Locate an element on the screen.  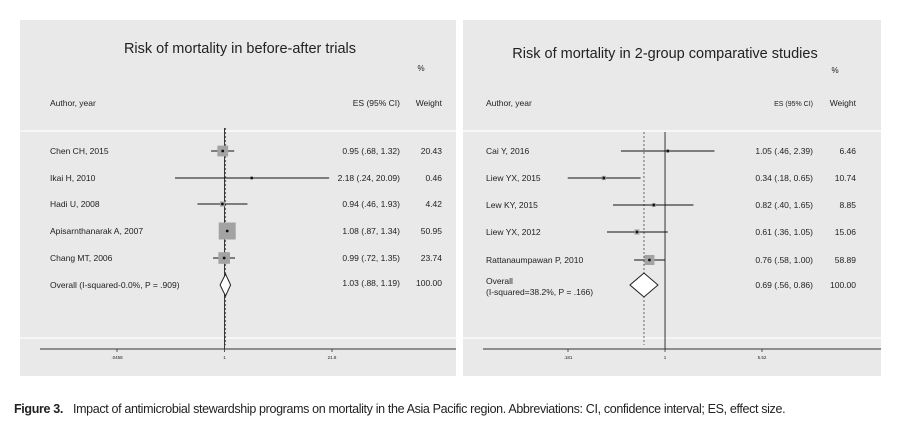
study-es-ci: 0.82 (.40, 1.65) is located at coordinates (784, 205).